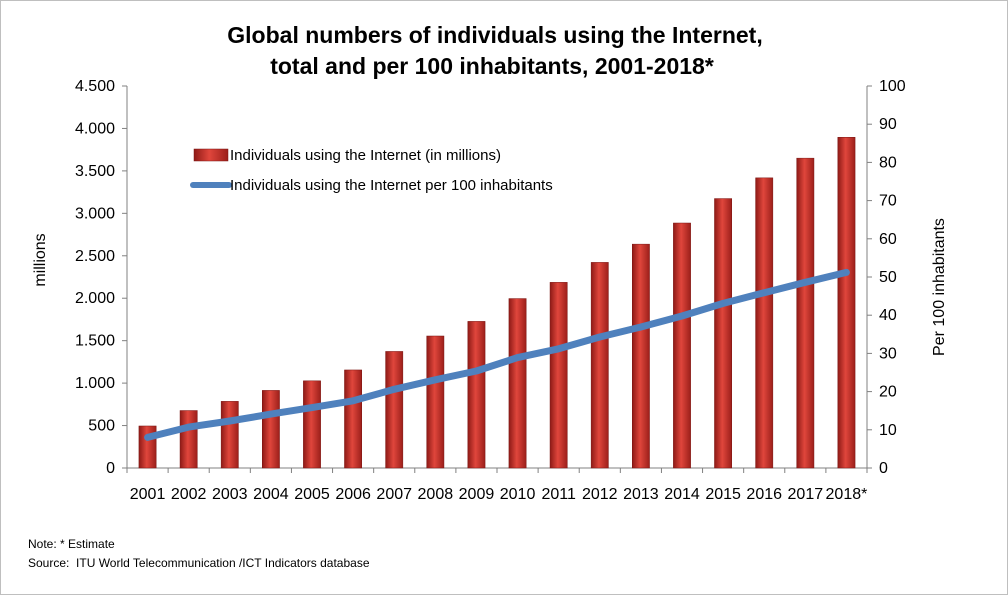 This screenshot has width=1008, height=595. I want to click on y-right-tick-label: 10, so click(888, 430).